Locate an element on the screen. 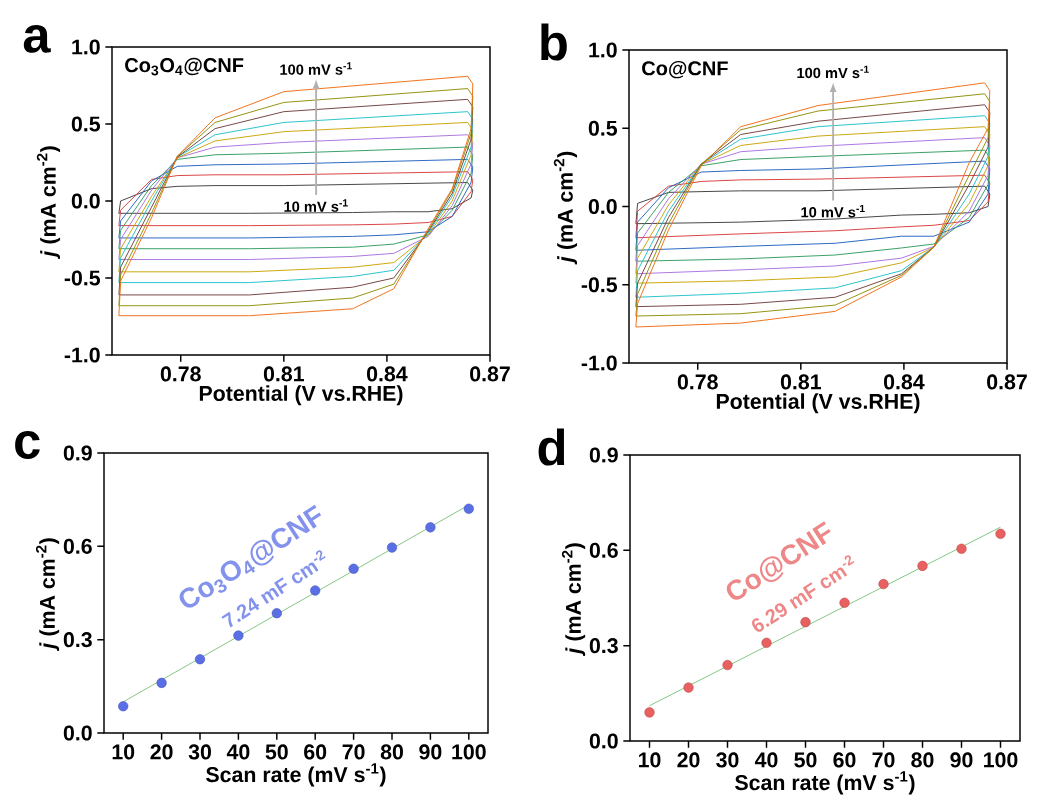 The image size is (1046, 805). chart-title: c is located at coordinates (27, 445).